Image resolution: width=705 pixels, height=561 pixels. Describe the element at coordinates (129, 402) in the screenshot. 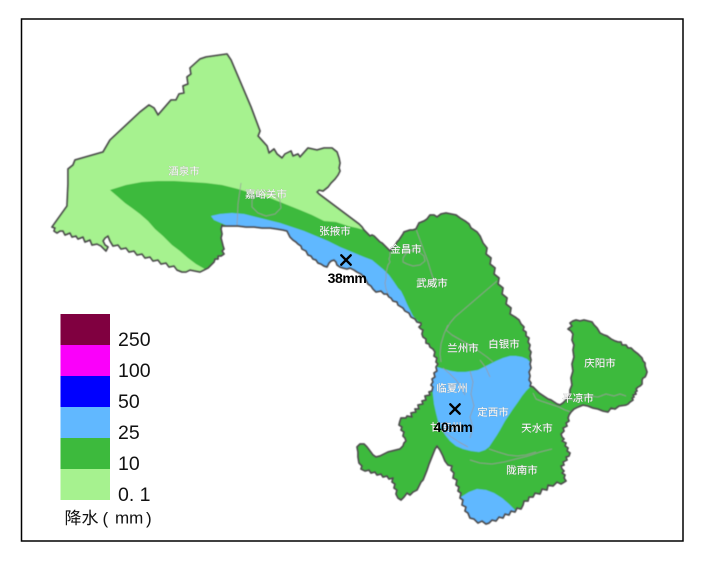

I see `svg-text: 50` at that location.